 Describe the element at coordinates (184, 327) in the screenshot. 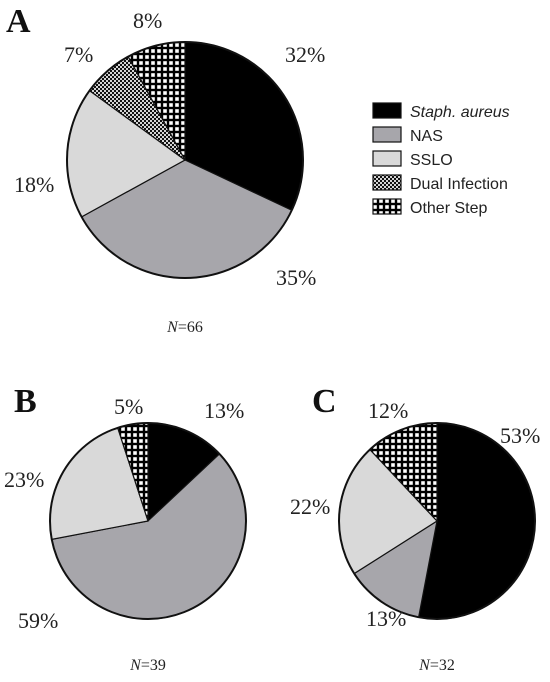

I see `n-label-a: N=66` at that location.